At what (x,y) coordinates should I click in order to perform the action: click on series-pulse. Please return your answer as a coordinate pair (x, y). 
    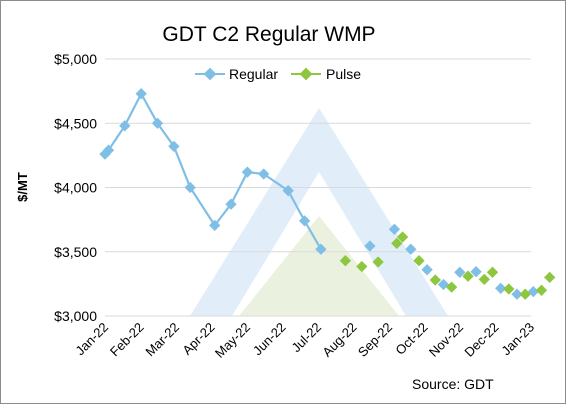
    Looking at the image, I should click on (447, 265).